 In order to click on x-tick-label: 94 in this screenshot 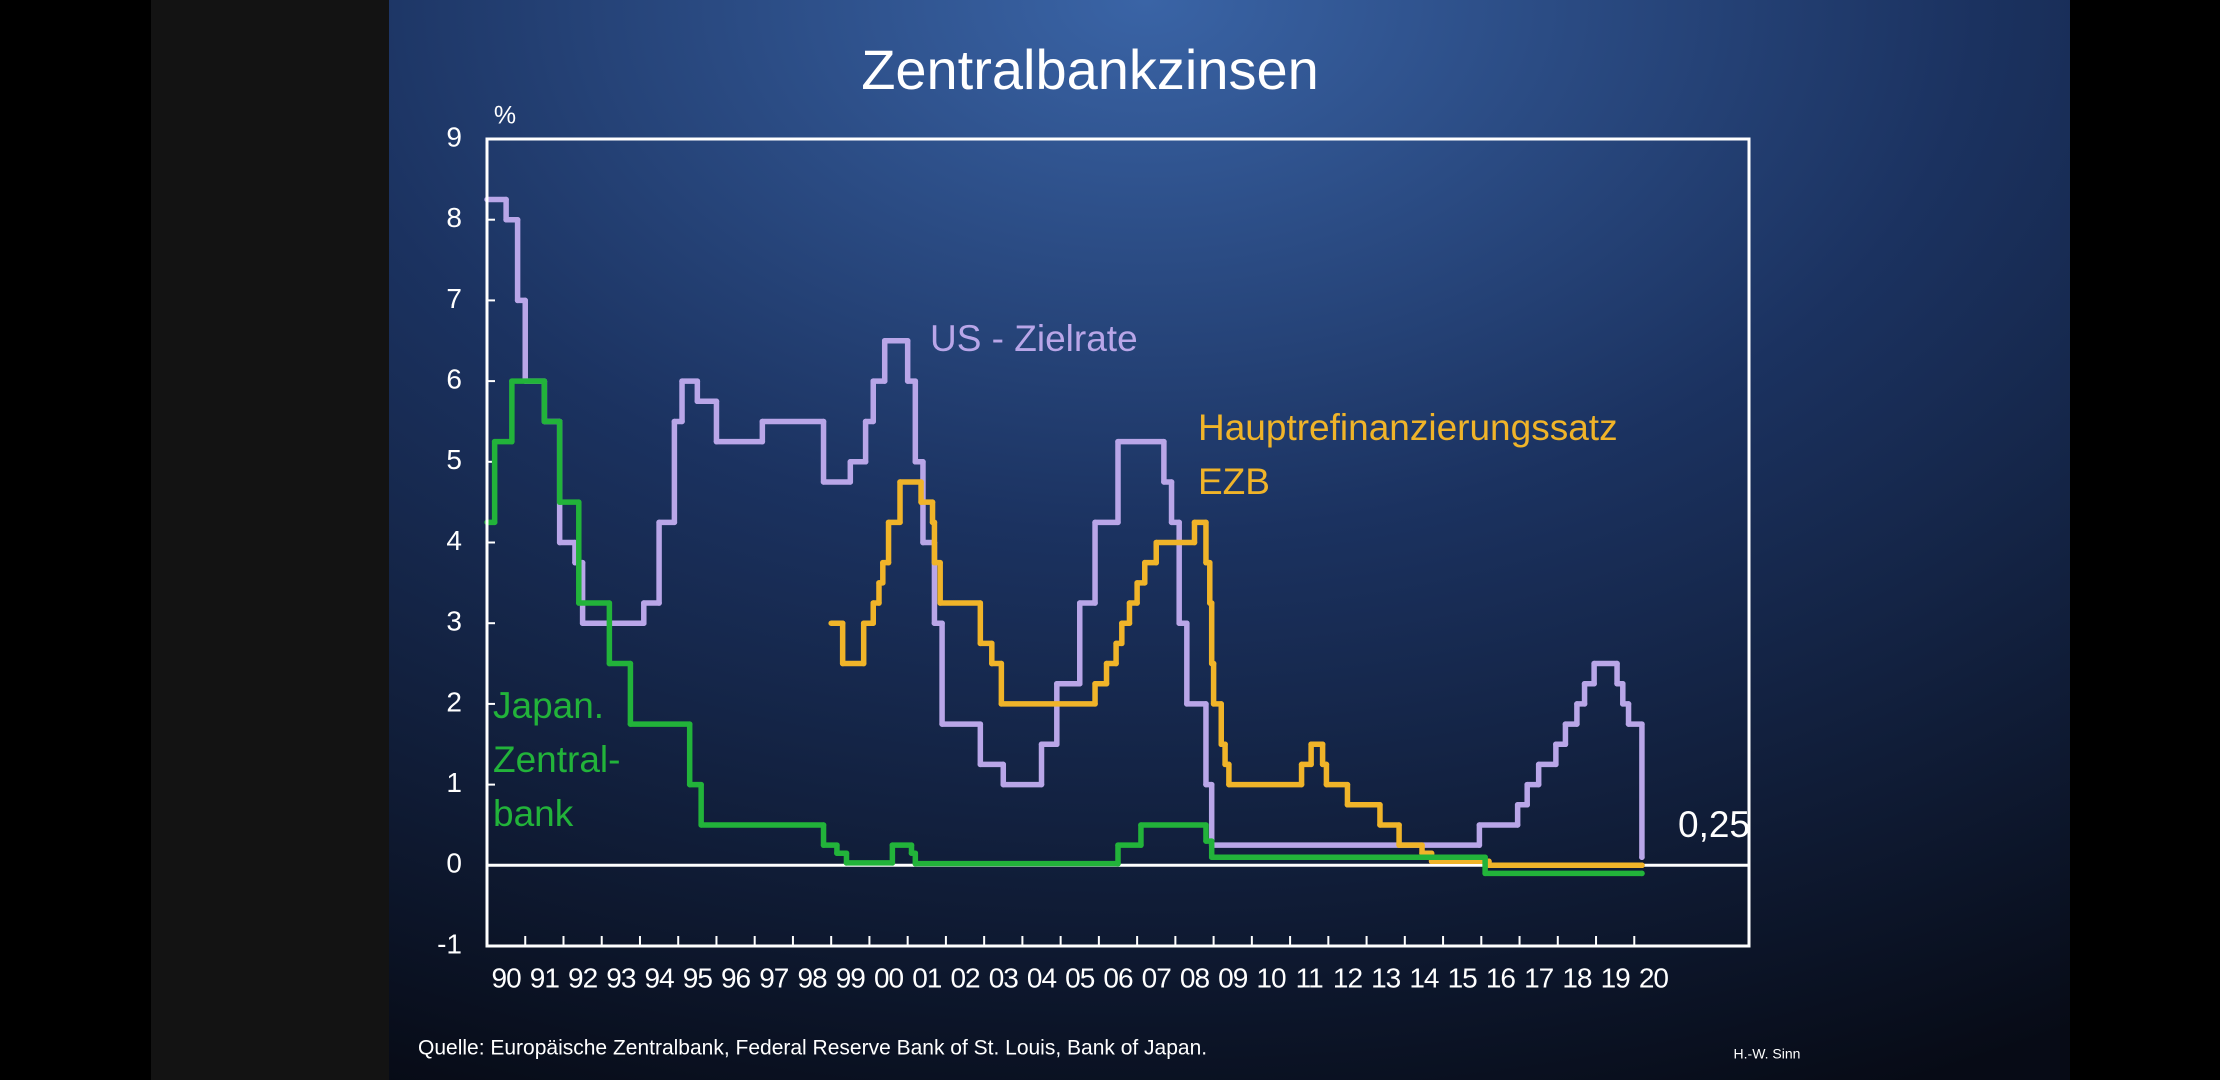, I will do `click(660, 977)`.